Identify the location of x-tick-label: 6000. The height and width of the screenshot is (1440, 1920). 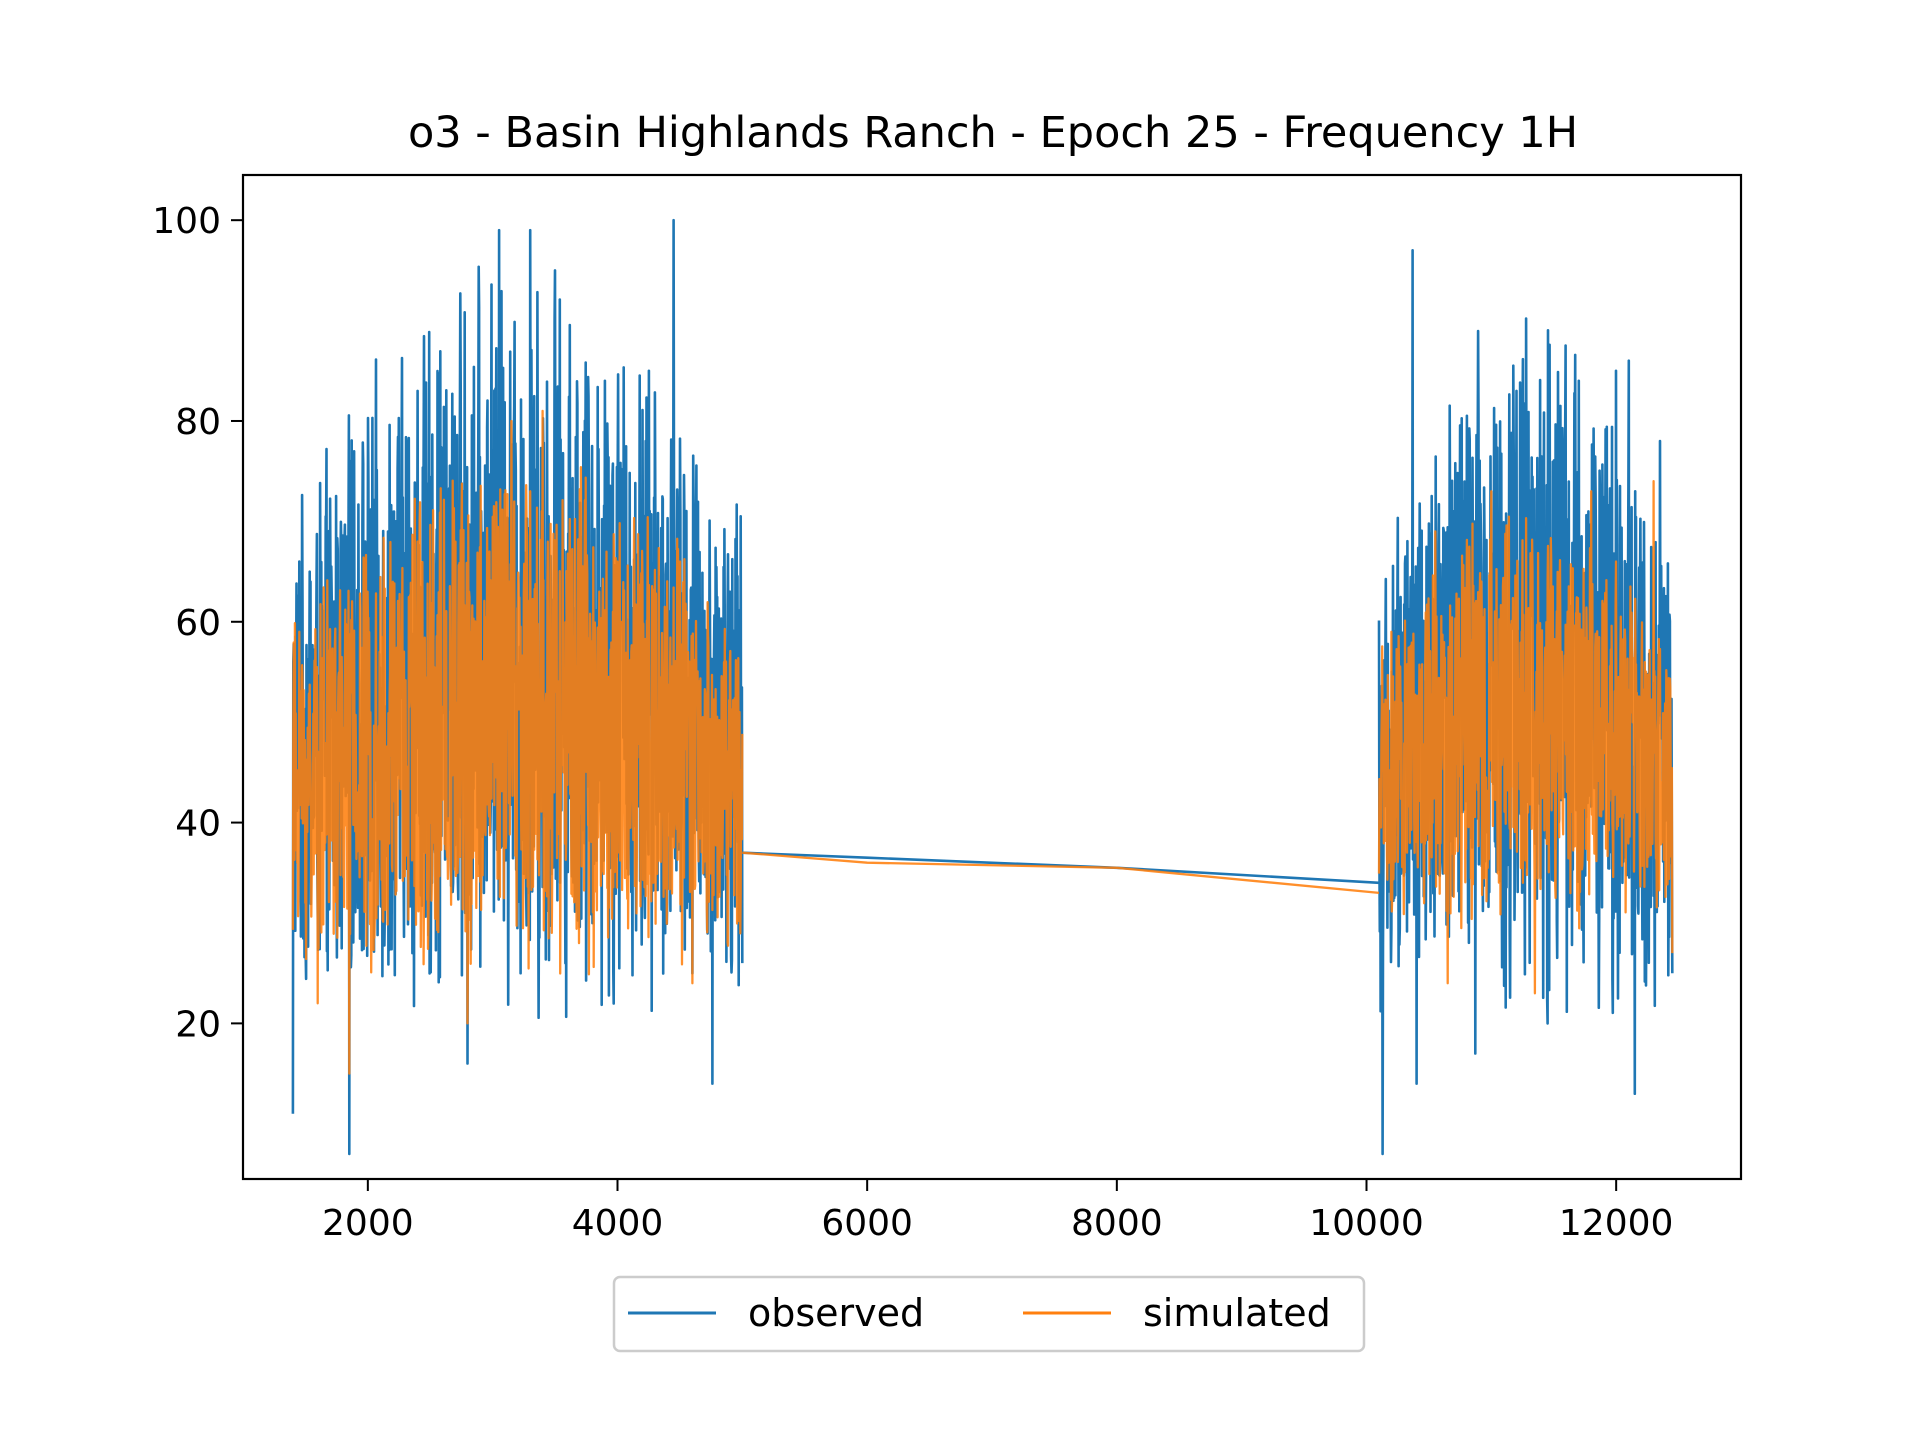
(867, 1223).